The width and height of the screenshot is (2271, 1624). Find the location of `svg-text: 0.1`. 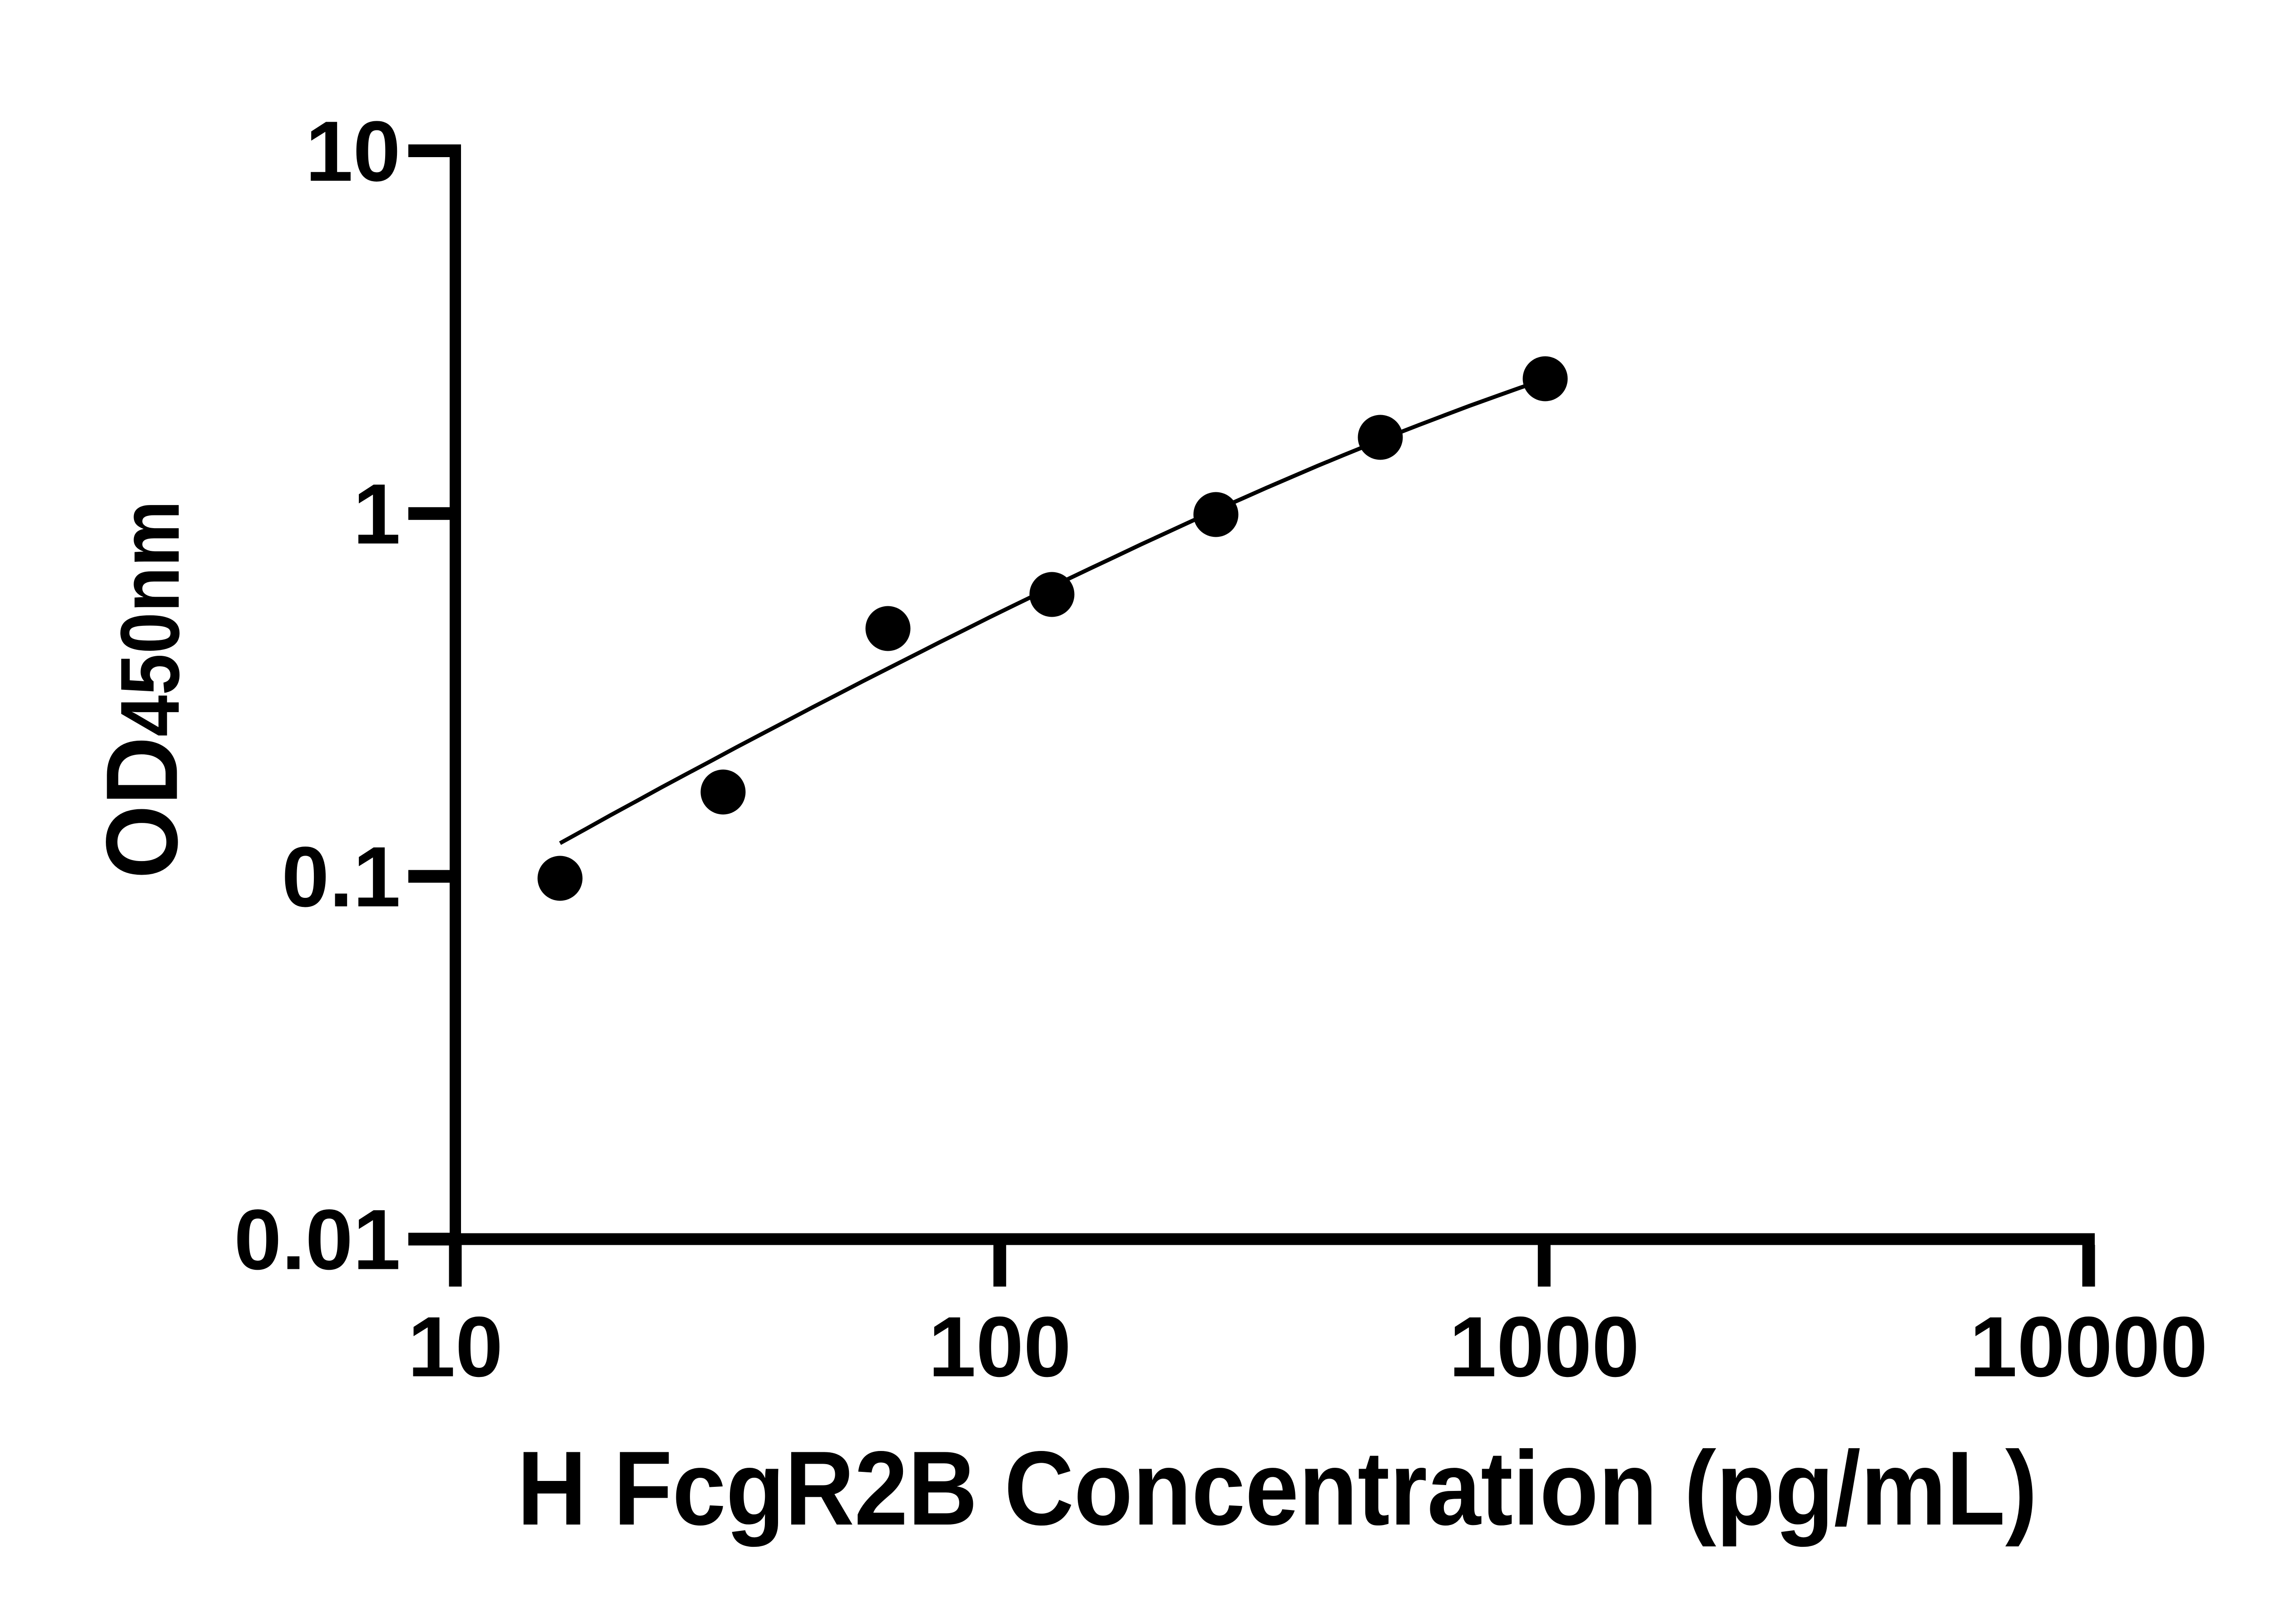

svg-text: 0.1 is located at coordinates (341, 877).